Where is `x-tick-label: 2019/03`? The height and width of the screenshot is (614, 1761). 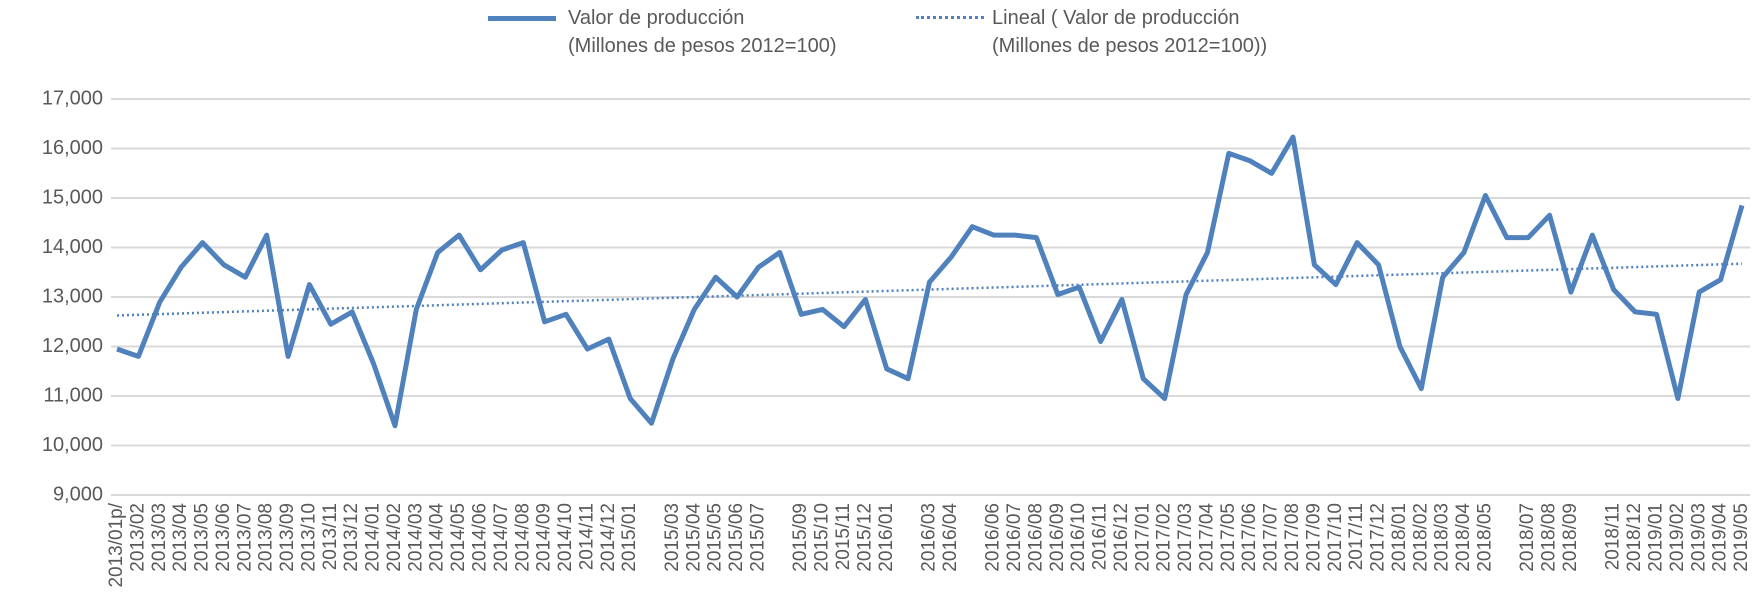
x-tick-label: 2019/03 is located at coordinates (1698, 537).